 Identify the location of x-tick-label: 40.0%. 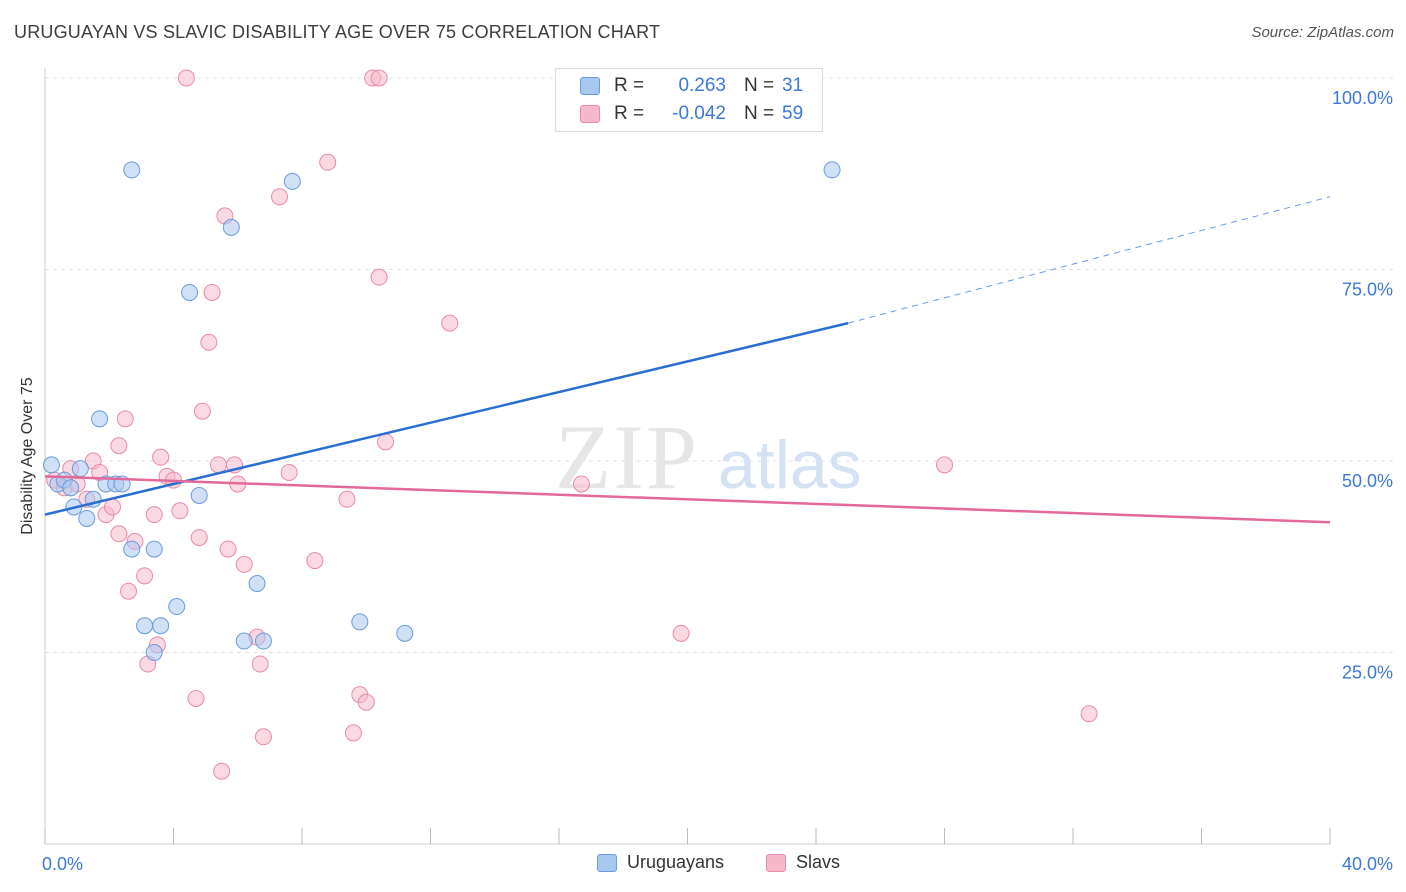
(1367, 864).